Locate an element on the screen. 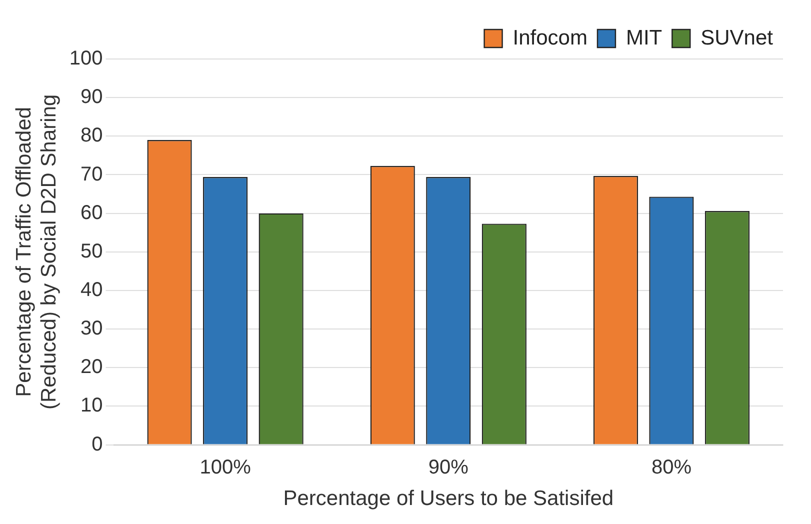 The image size is (811, 524). legend-label: Infocom is located at coordinates (550, 38).